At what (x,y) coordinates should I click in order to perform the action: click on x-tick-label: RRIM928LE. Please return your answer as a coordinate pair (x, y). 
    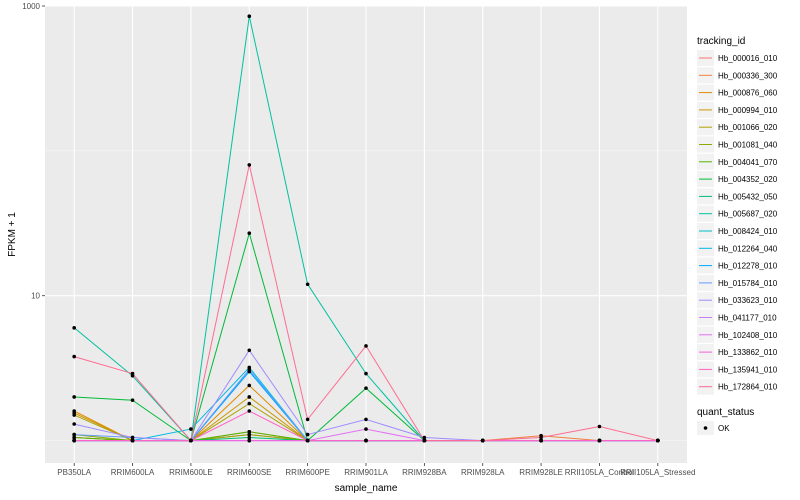
    Looking at the image, I should click on (541, 472).